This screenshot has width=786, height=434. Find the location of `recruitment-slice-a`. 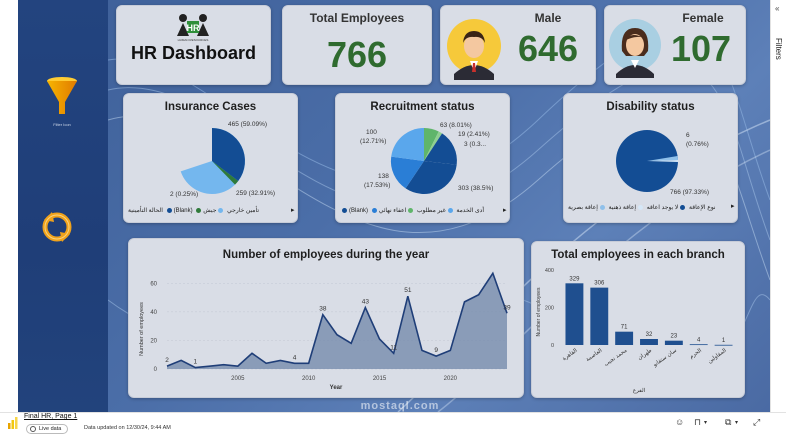

recruitment-slice-a is located at coordinates (431, 144).